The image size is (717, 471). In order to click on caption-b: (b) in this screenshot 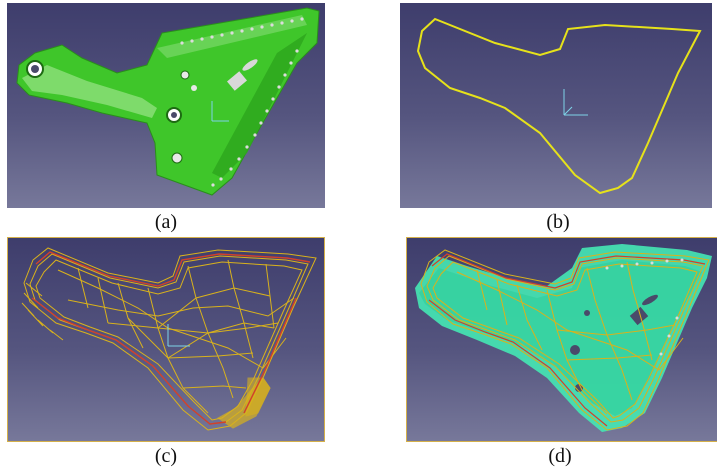, I will do `click(558, 222)`.